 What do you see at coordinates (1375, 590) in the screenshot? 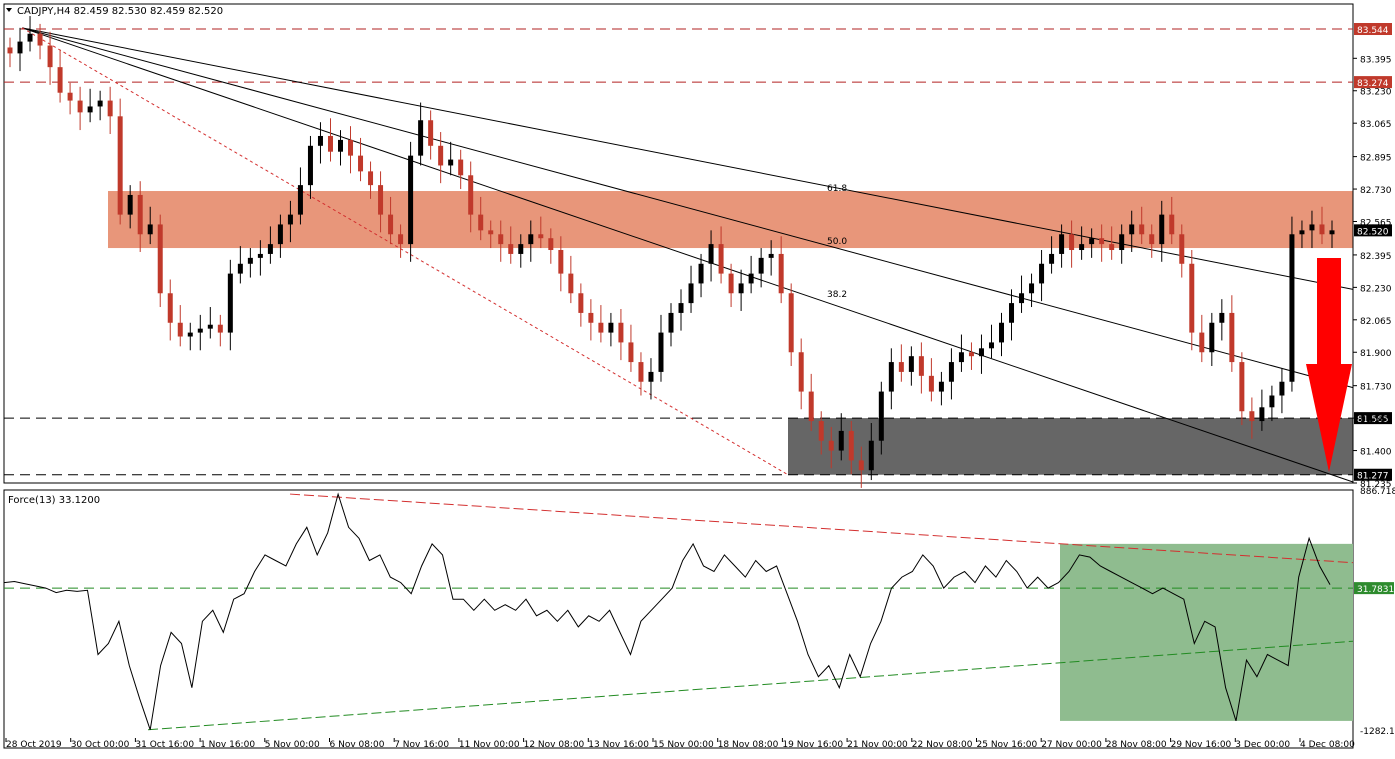
I see `force-value-label: 31.7831` at bounding box center [1375, 590].